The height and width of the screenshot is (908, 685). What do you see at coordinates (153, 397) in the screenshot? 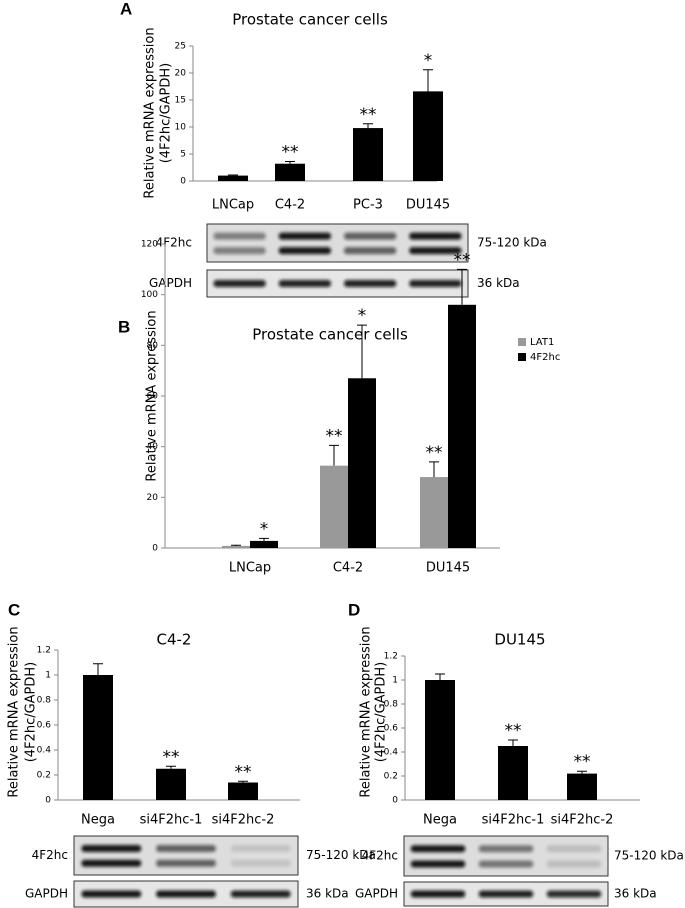
I see `y-tick-label: 60` at bounding box center [153, 397].